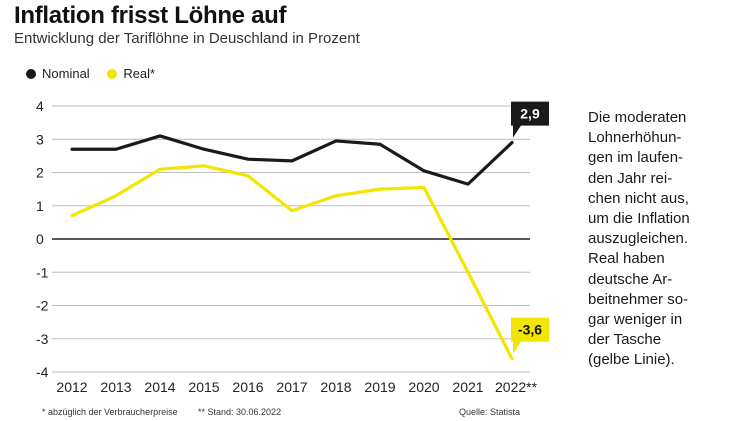  I want to click on x-tick-label: 2014, so click(159, 387).